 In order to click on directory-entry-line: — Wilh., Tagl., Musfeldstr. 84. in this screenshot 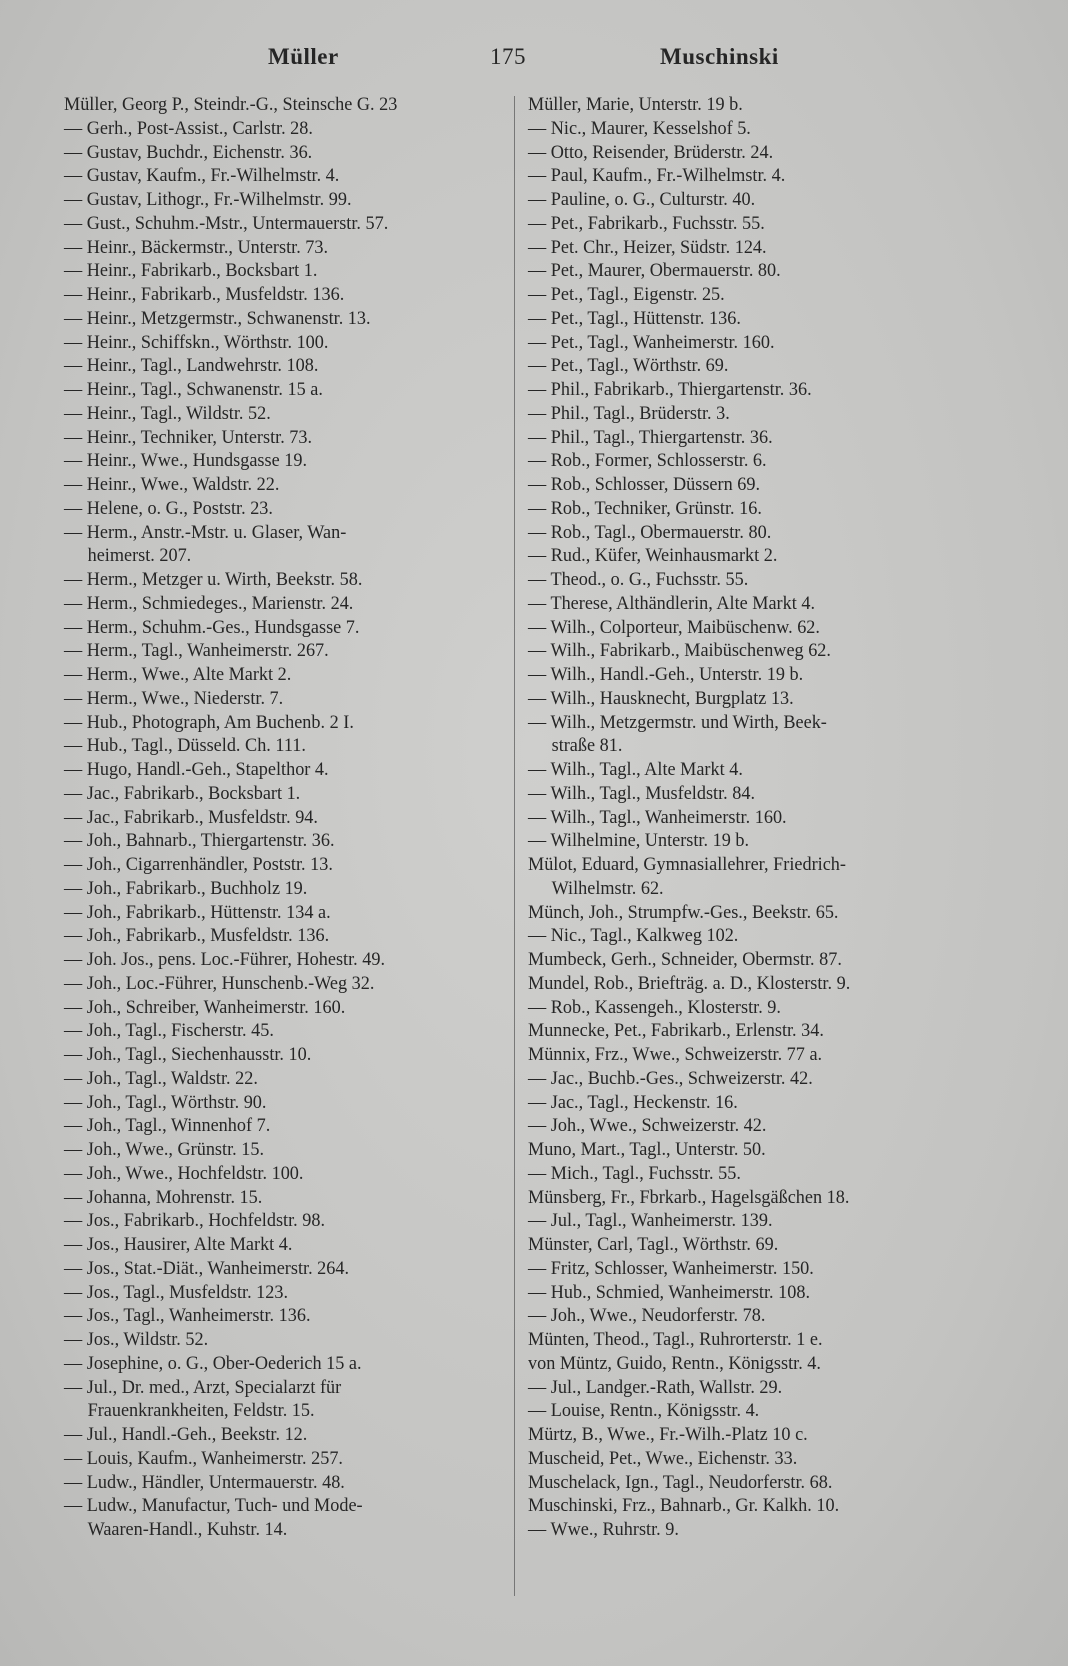, I will do `click(642, 793)`.